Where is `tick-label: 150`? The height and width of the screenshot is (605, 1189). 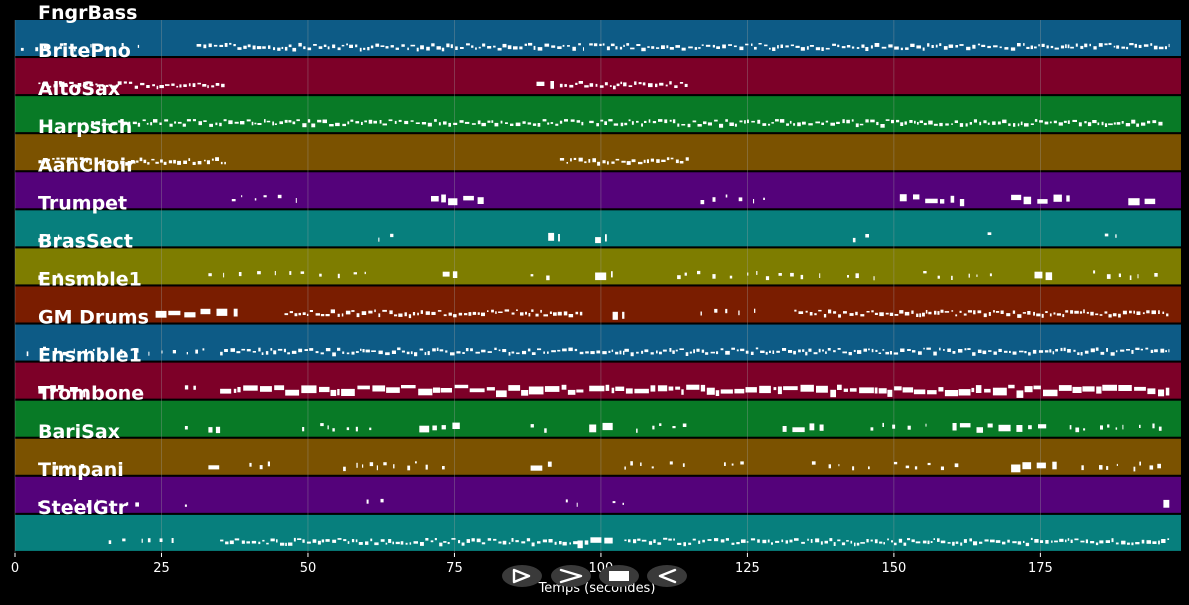 tick-label: 150 is located at coordinates (893, 568).